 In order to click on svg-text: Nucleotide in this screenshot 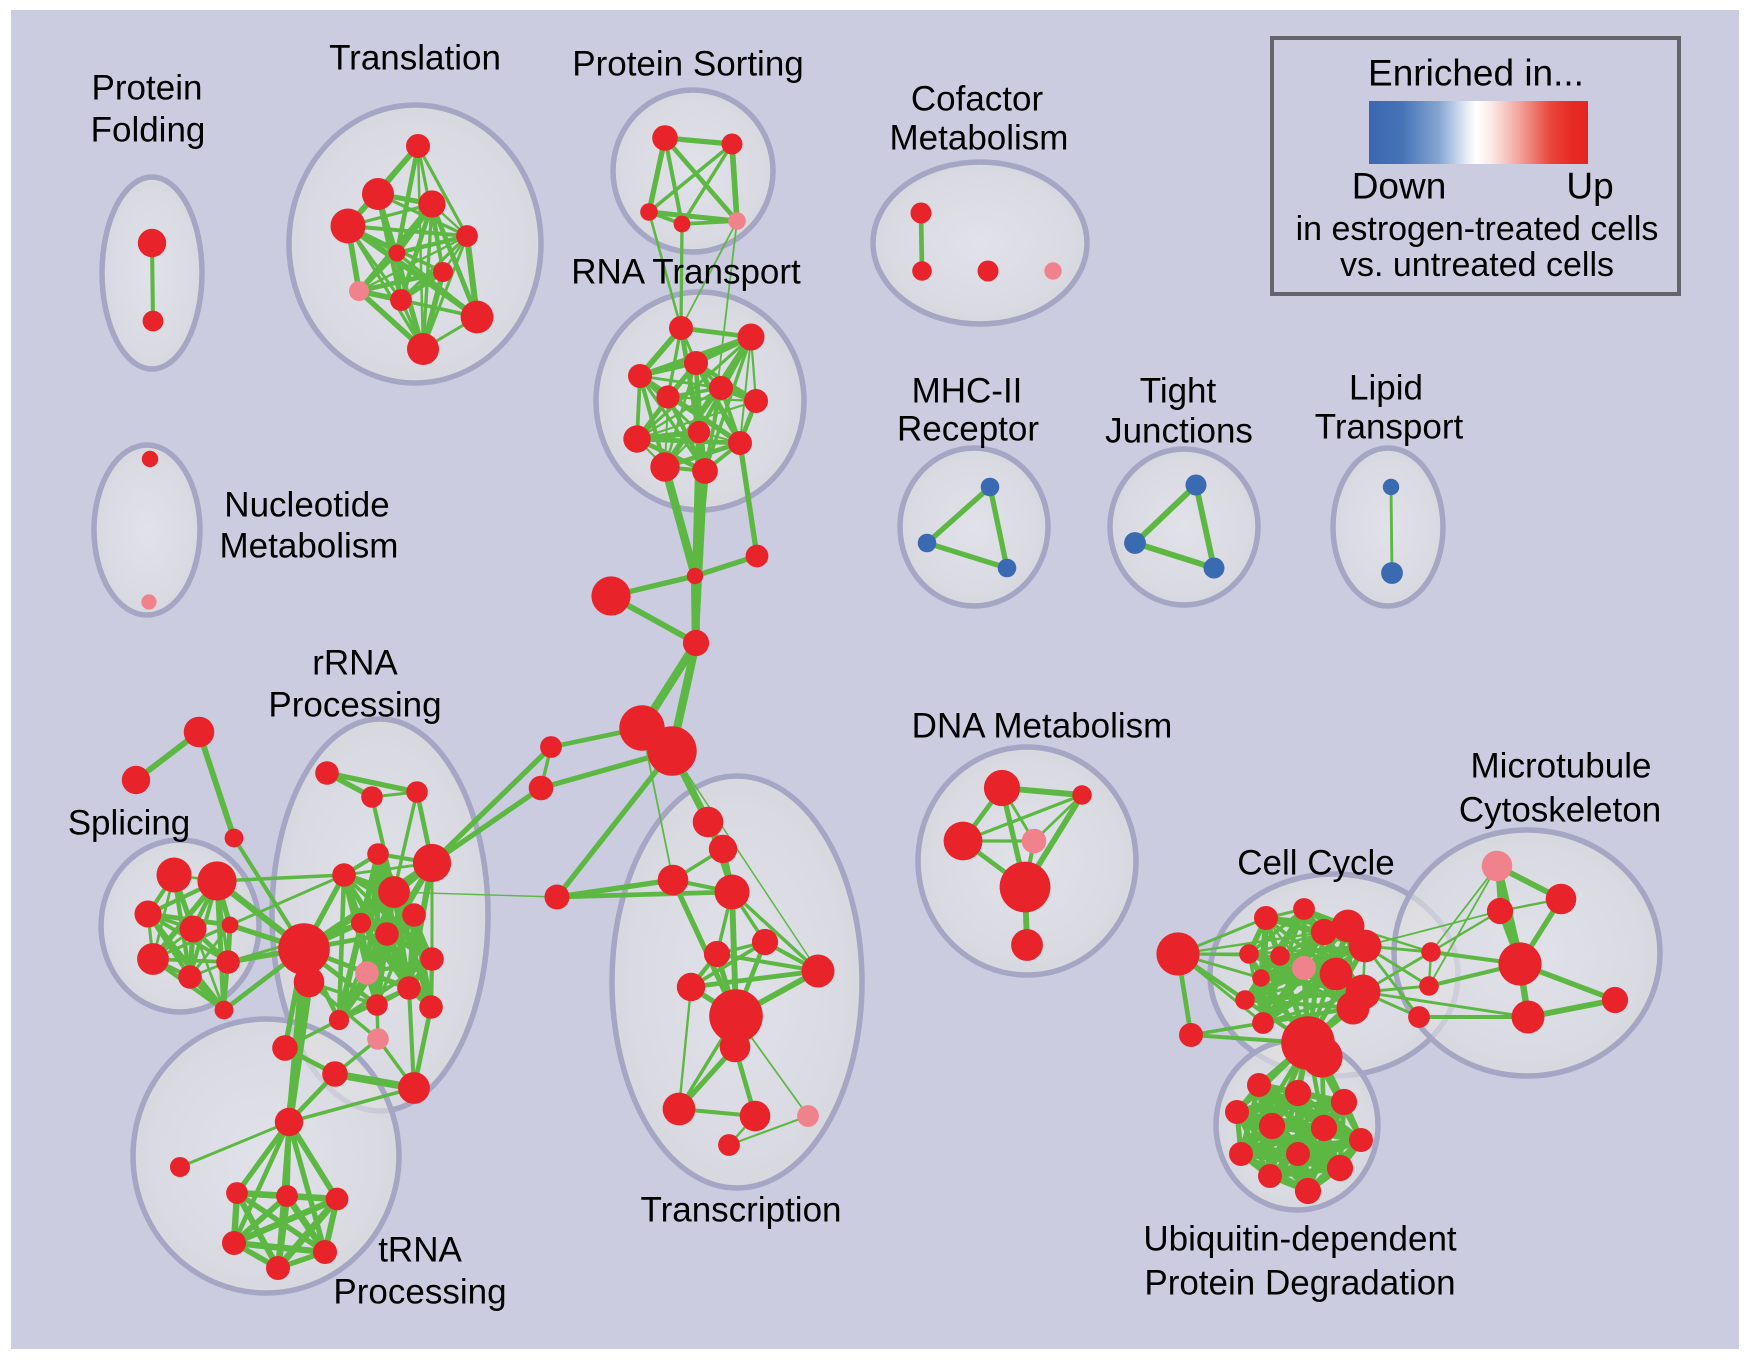, I will do `click(306, 505)`.